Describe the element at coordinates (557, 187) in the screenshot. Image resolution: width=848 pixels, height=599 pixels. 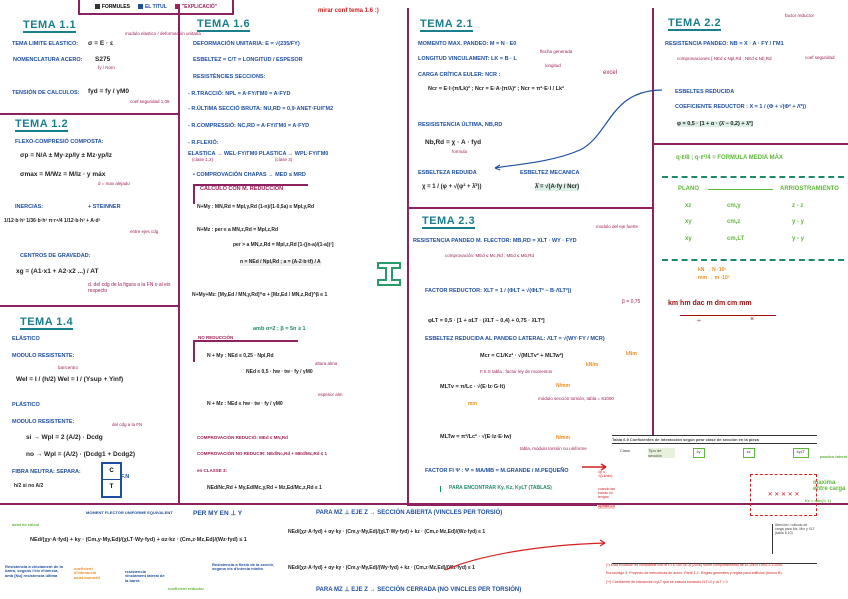
I see `t21-formula: λ̄ = √(A·fy / Ncr)` at that location.